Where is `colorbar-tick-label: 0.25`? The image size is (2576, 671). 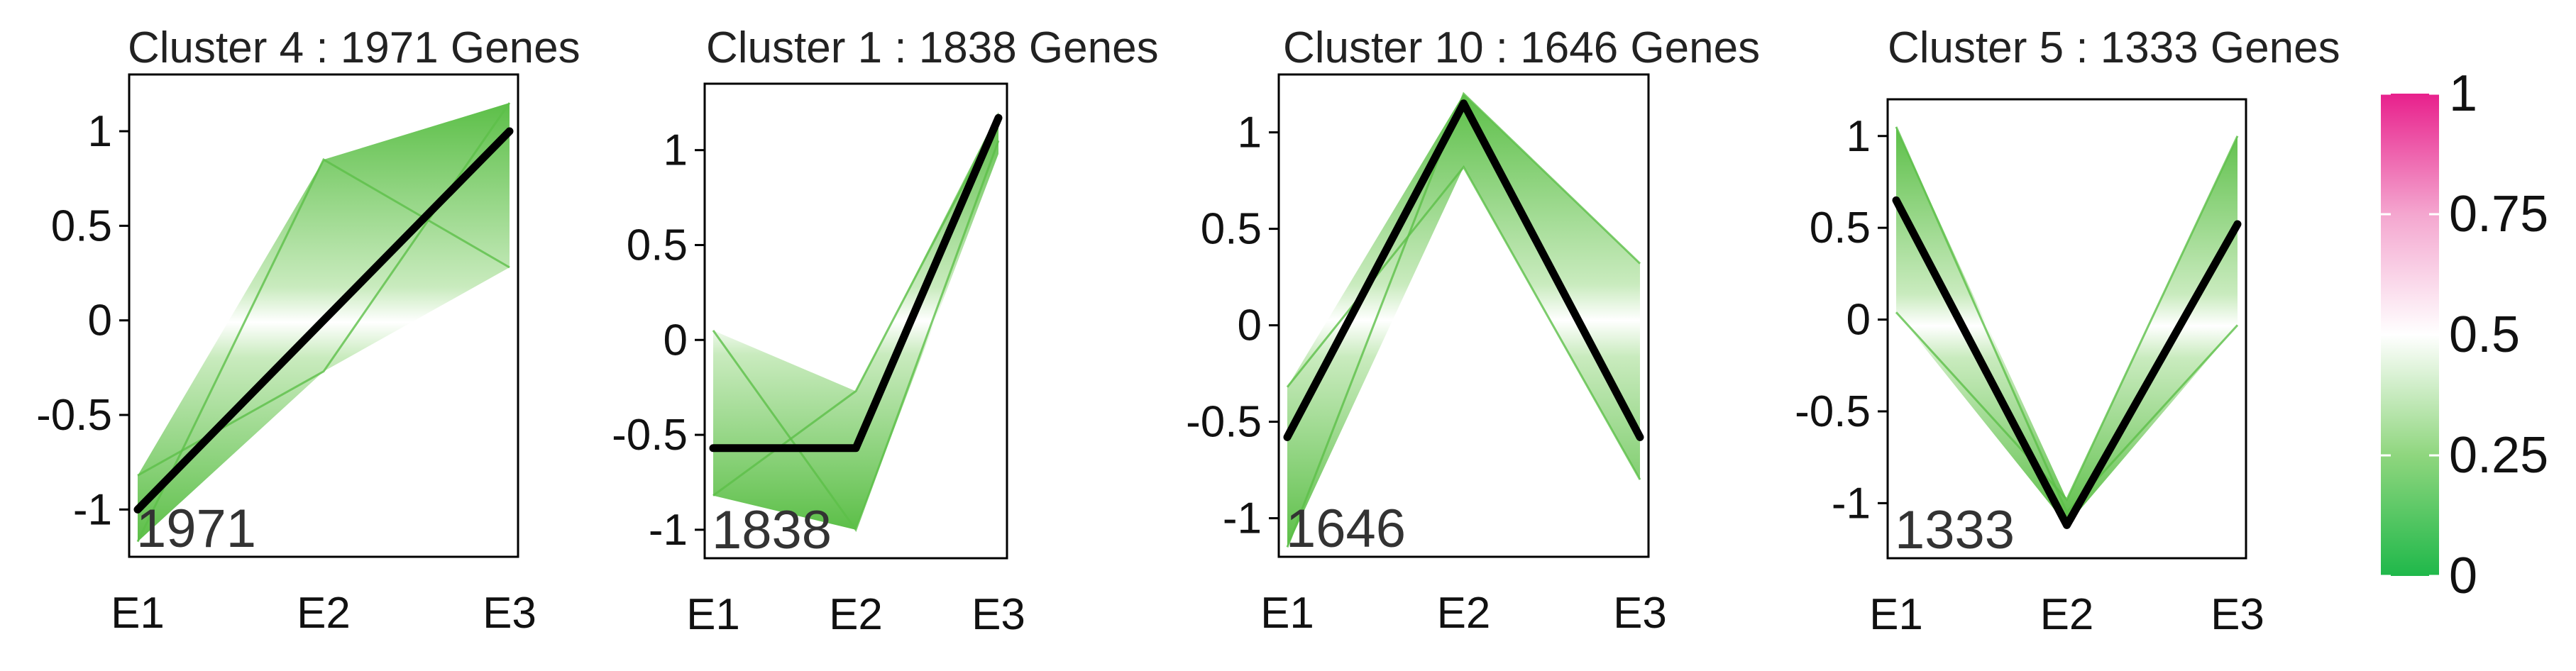
colorbar-tick-label: 0.25 is located at coordinates (2498, 456).